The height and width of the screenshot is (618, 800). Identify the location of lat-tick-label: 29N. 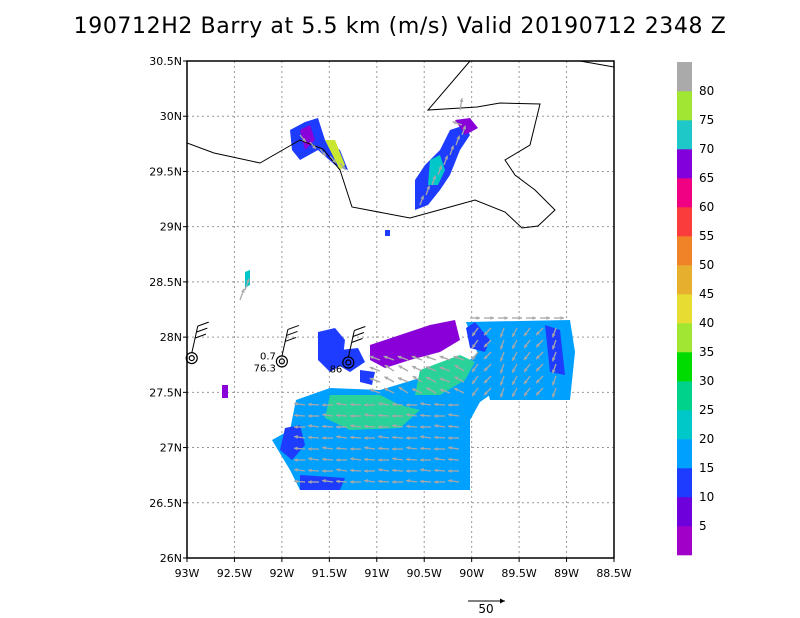
(171, 227).